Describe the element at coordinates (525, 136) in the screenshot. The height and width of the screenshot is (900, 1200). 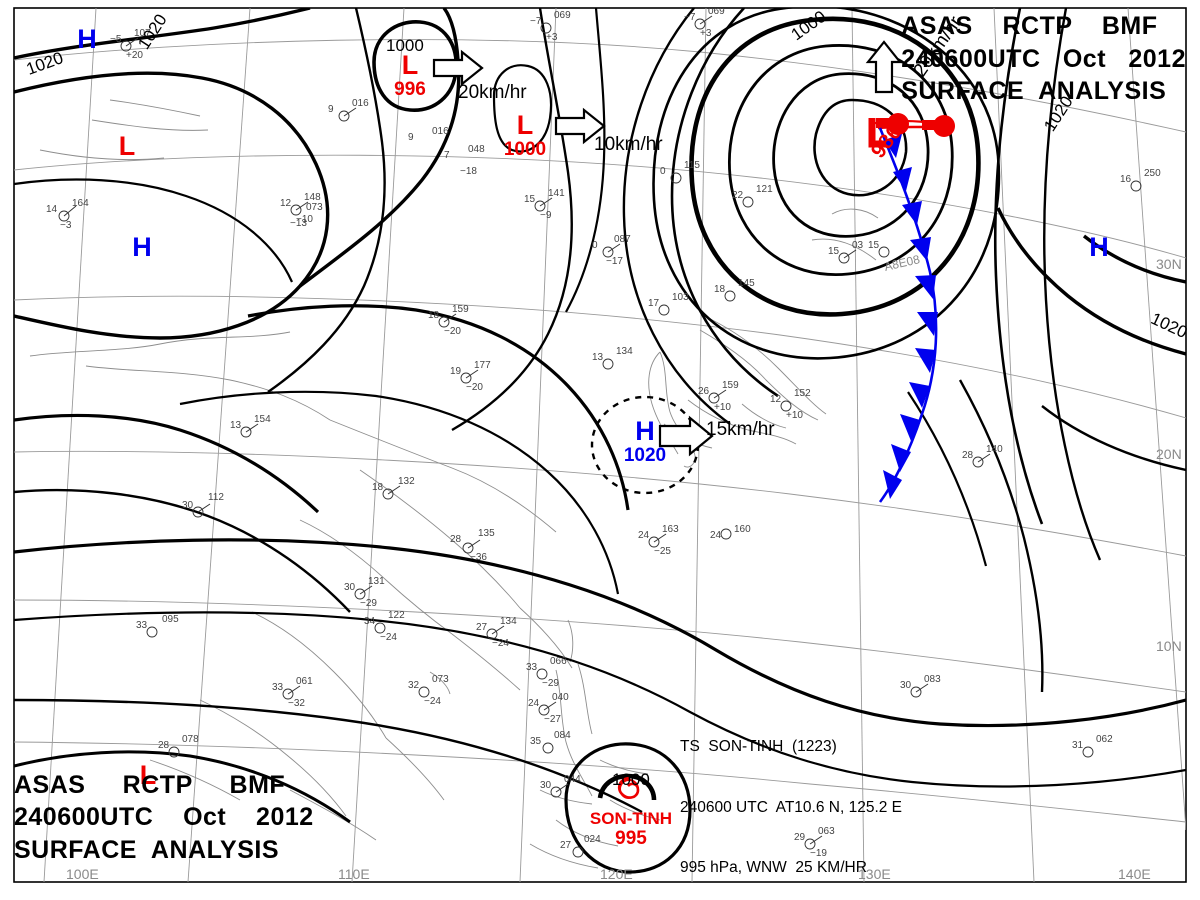
I see `low-center-1000: L 1000` at that location.